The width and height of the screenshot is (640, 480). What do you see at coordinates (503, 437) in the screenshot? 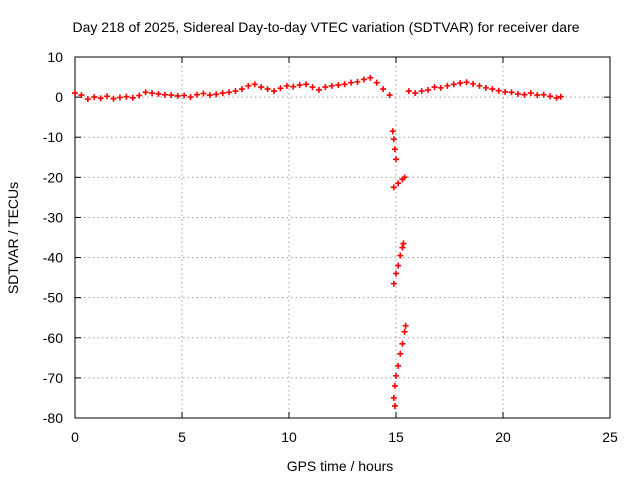
I see `x-tick-label: 20` at bounding box center [503, 437].